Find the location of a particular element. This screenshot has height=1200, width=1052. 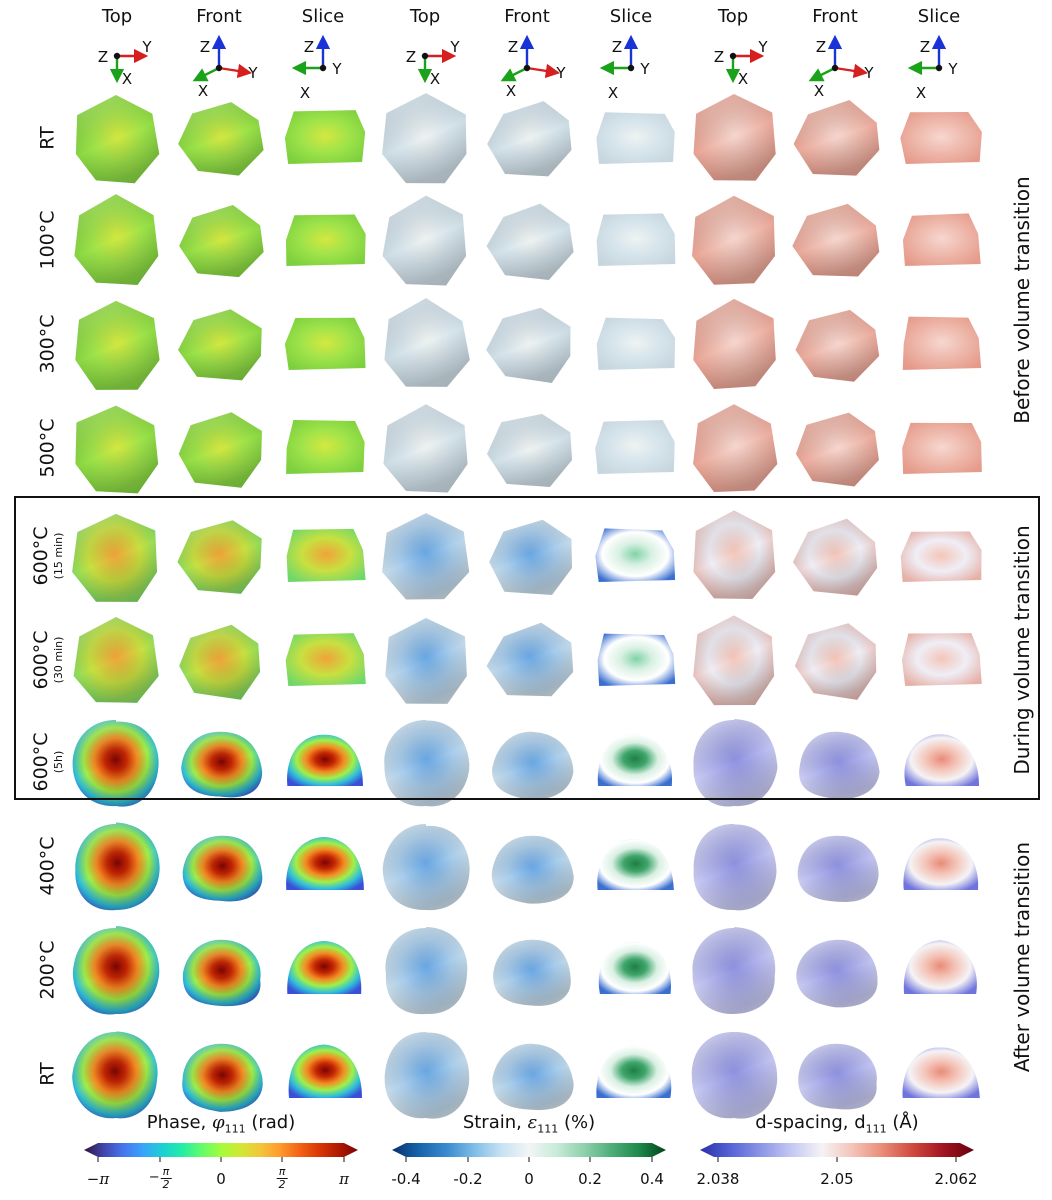

strain-tick-4: 0.4 is located at coordinates (652, 1179).